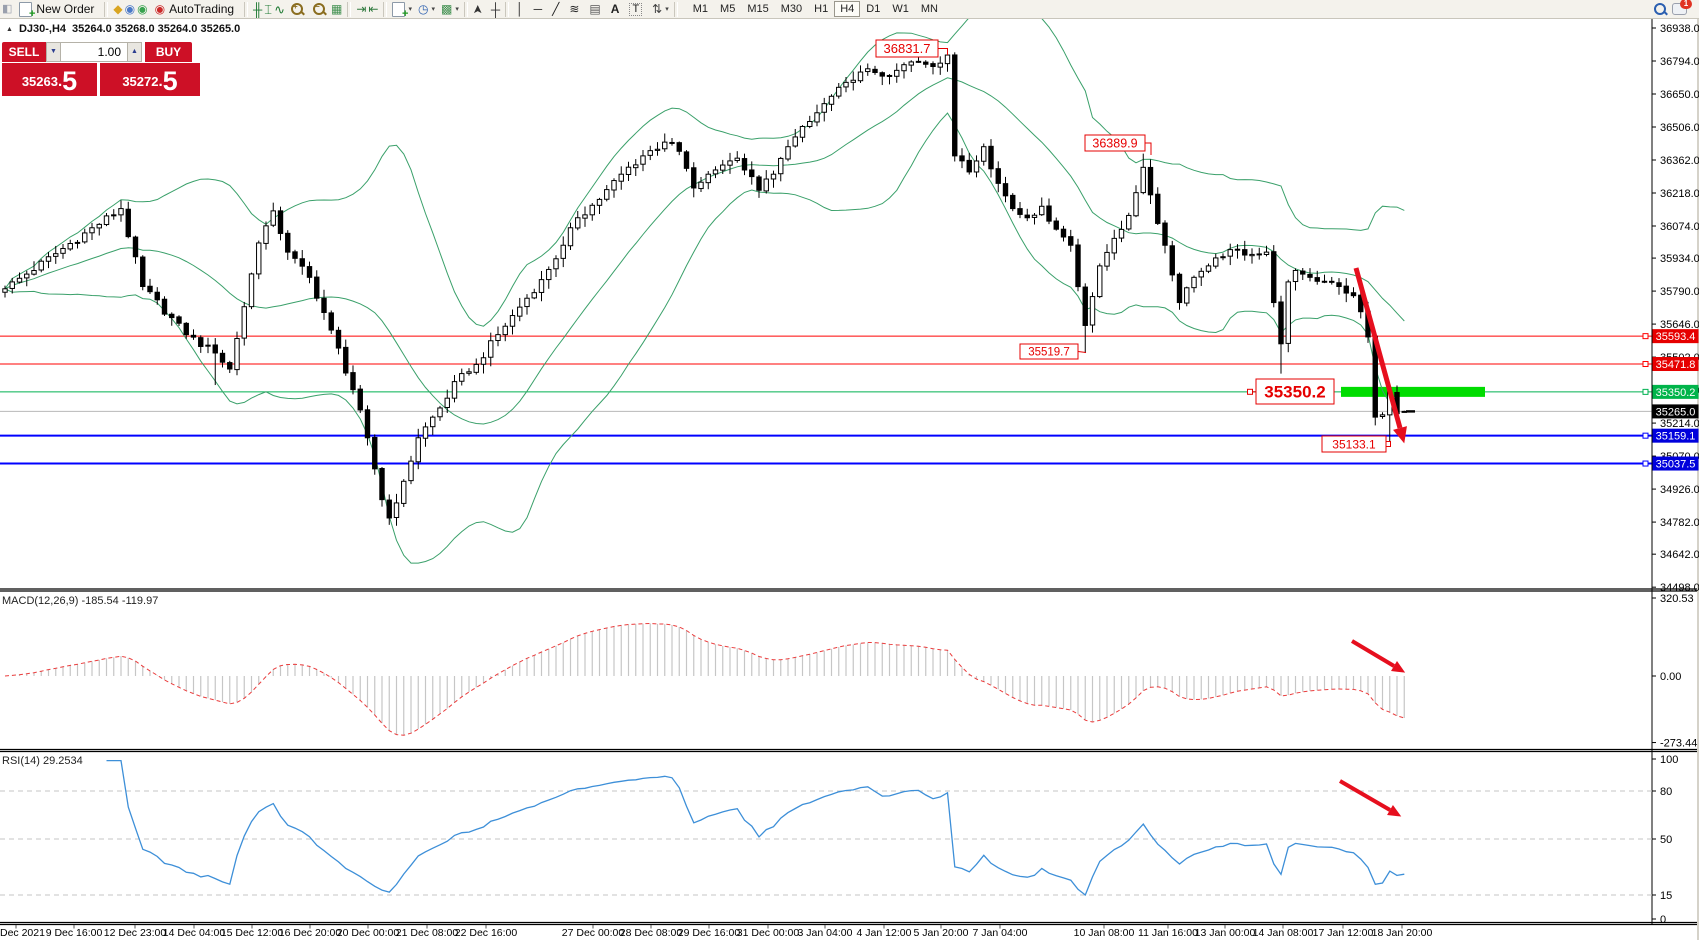 The width and height of the screenshot is (1699, 940). I want to click on volume-decrease-button: ▼, so click(53, 52).